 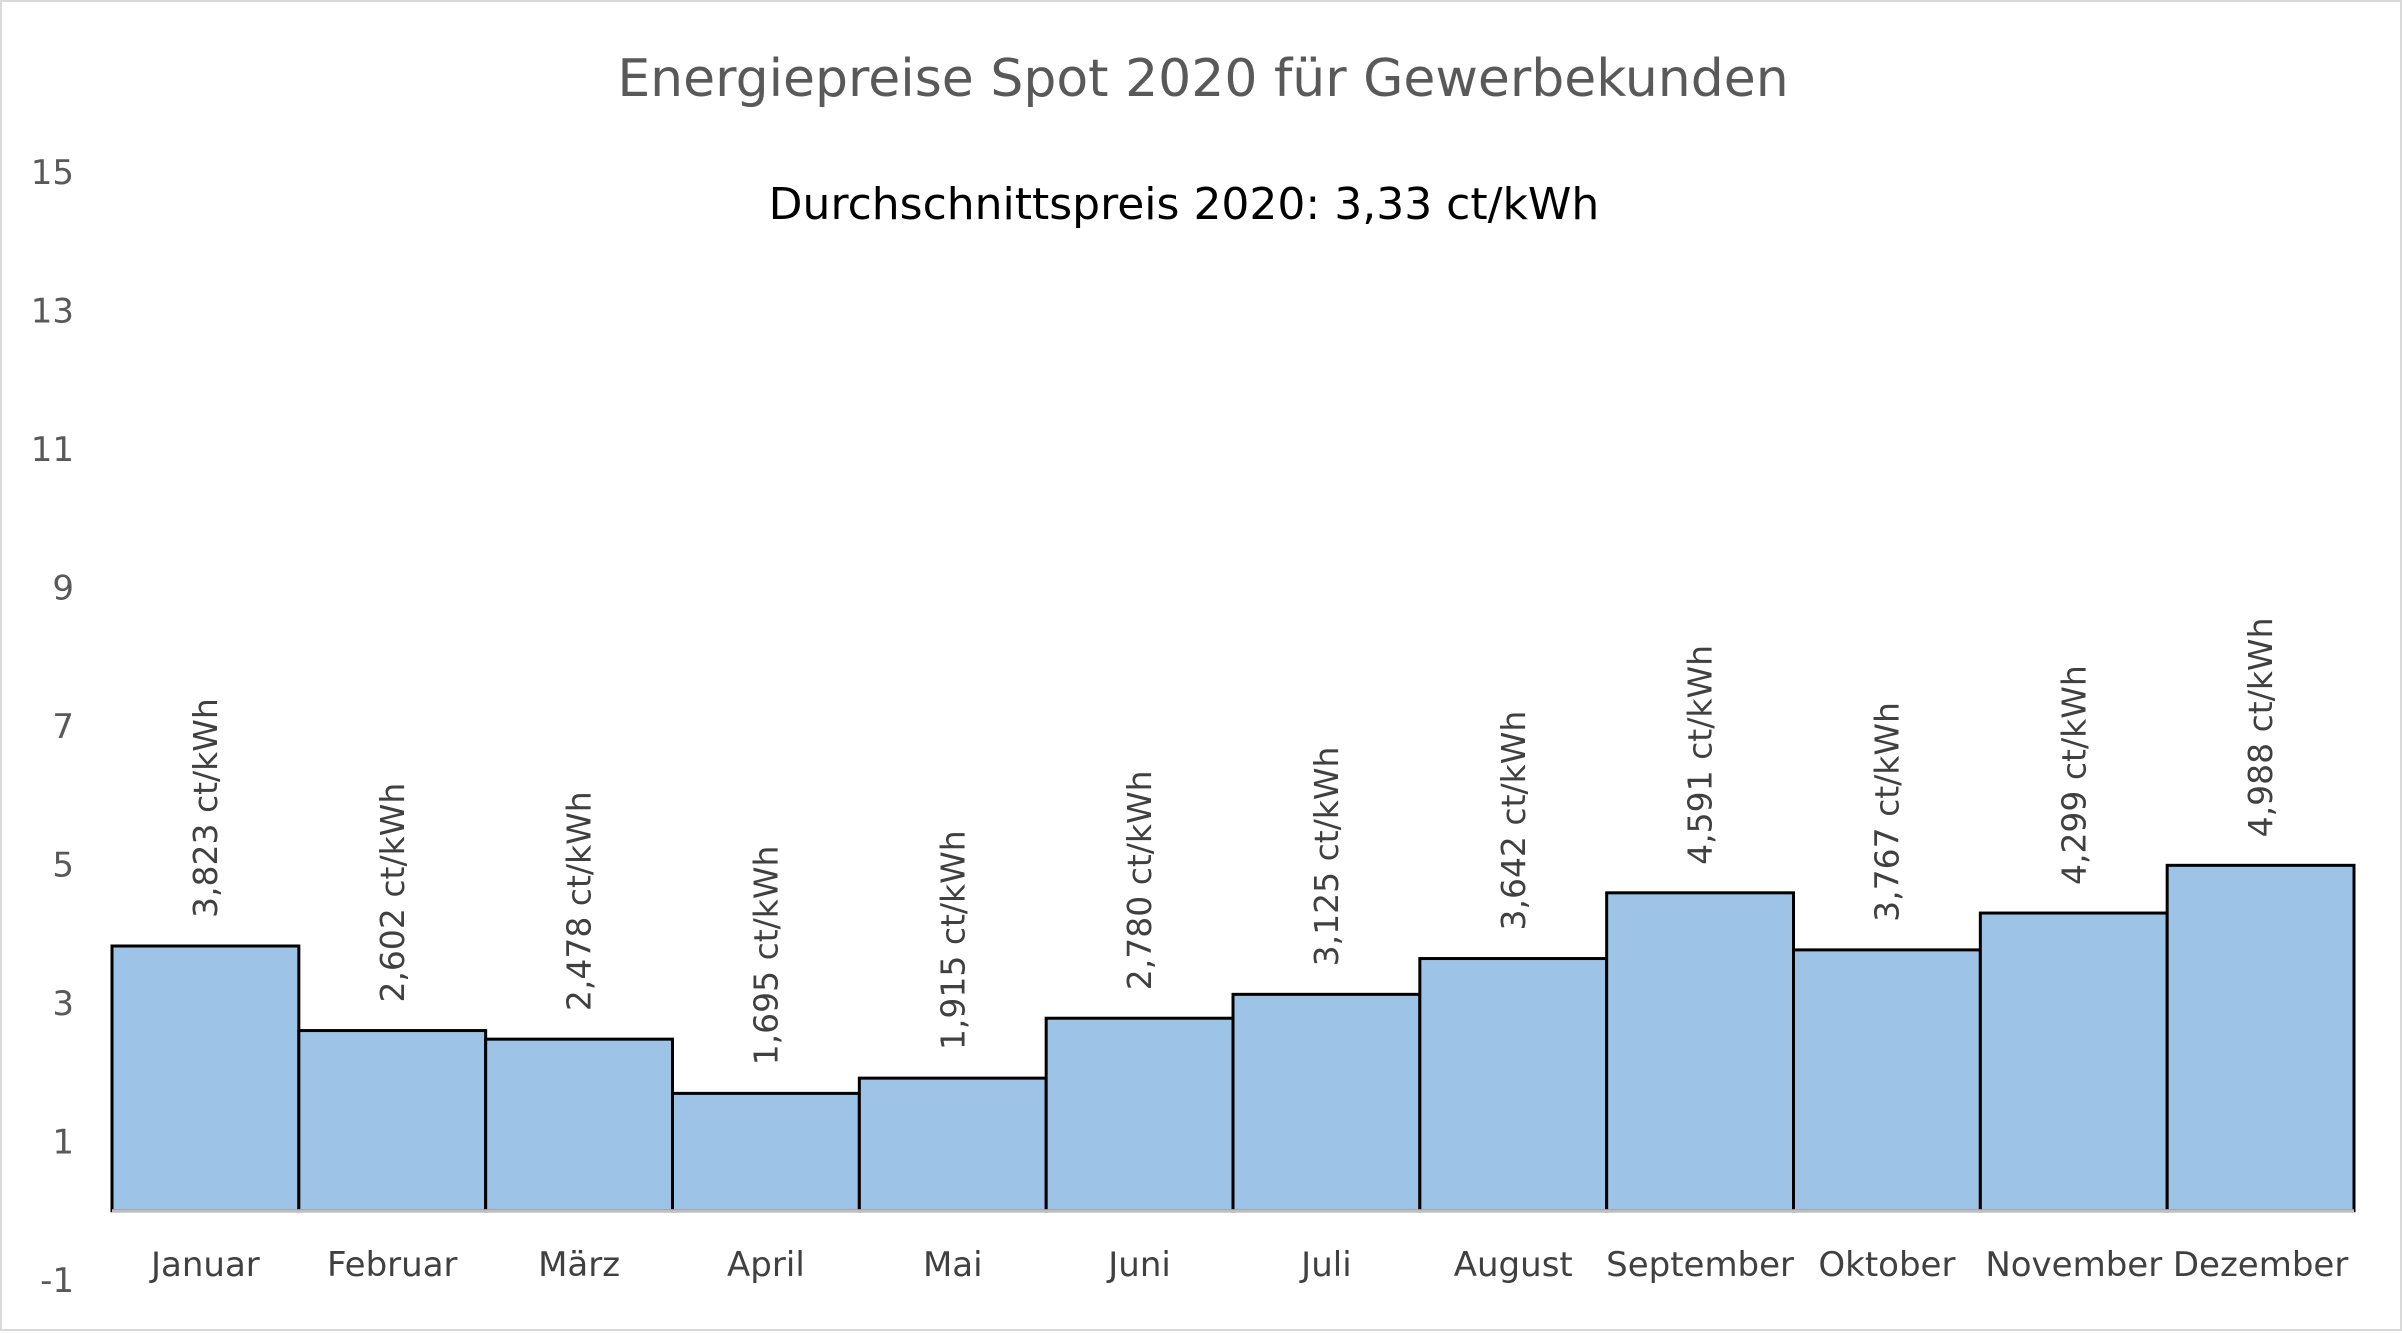 What do you see at coordinates (765, 956) in the screenshot?
I see `data-label: 1,695 ct/kWh` at bounding box center [765, 956].